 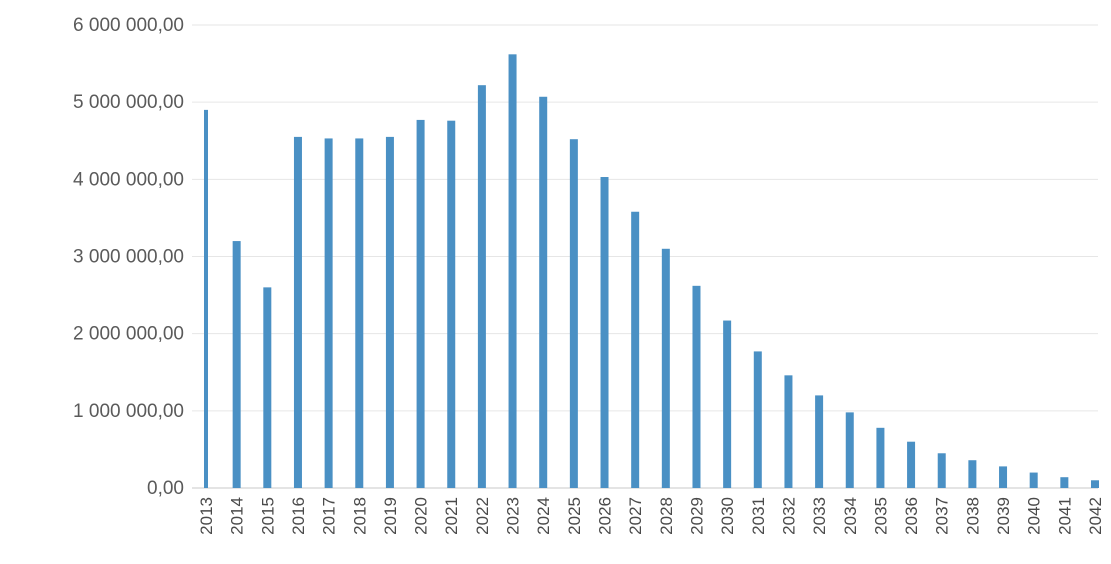 What do you see at coordinates (513, 516) in the screenshot?
I see `x-tick-label: 2023` at bounding box center [513, 516].